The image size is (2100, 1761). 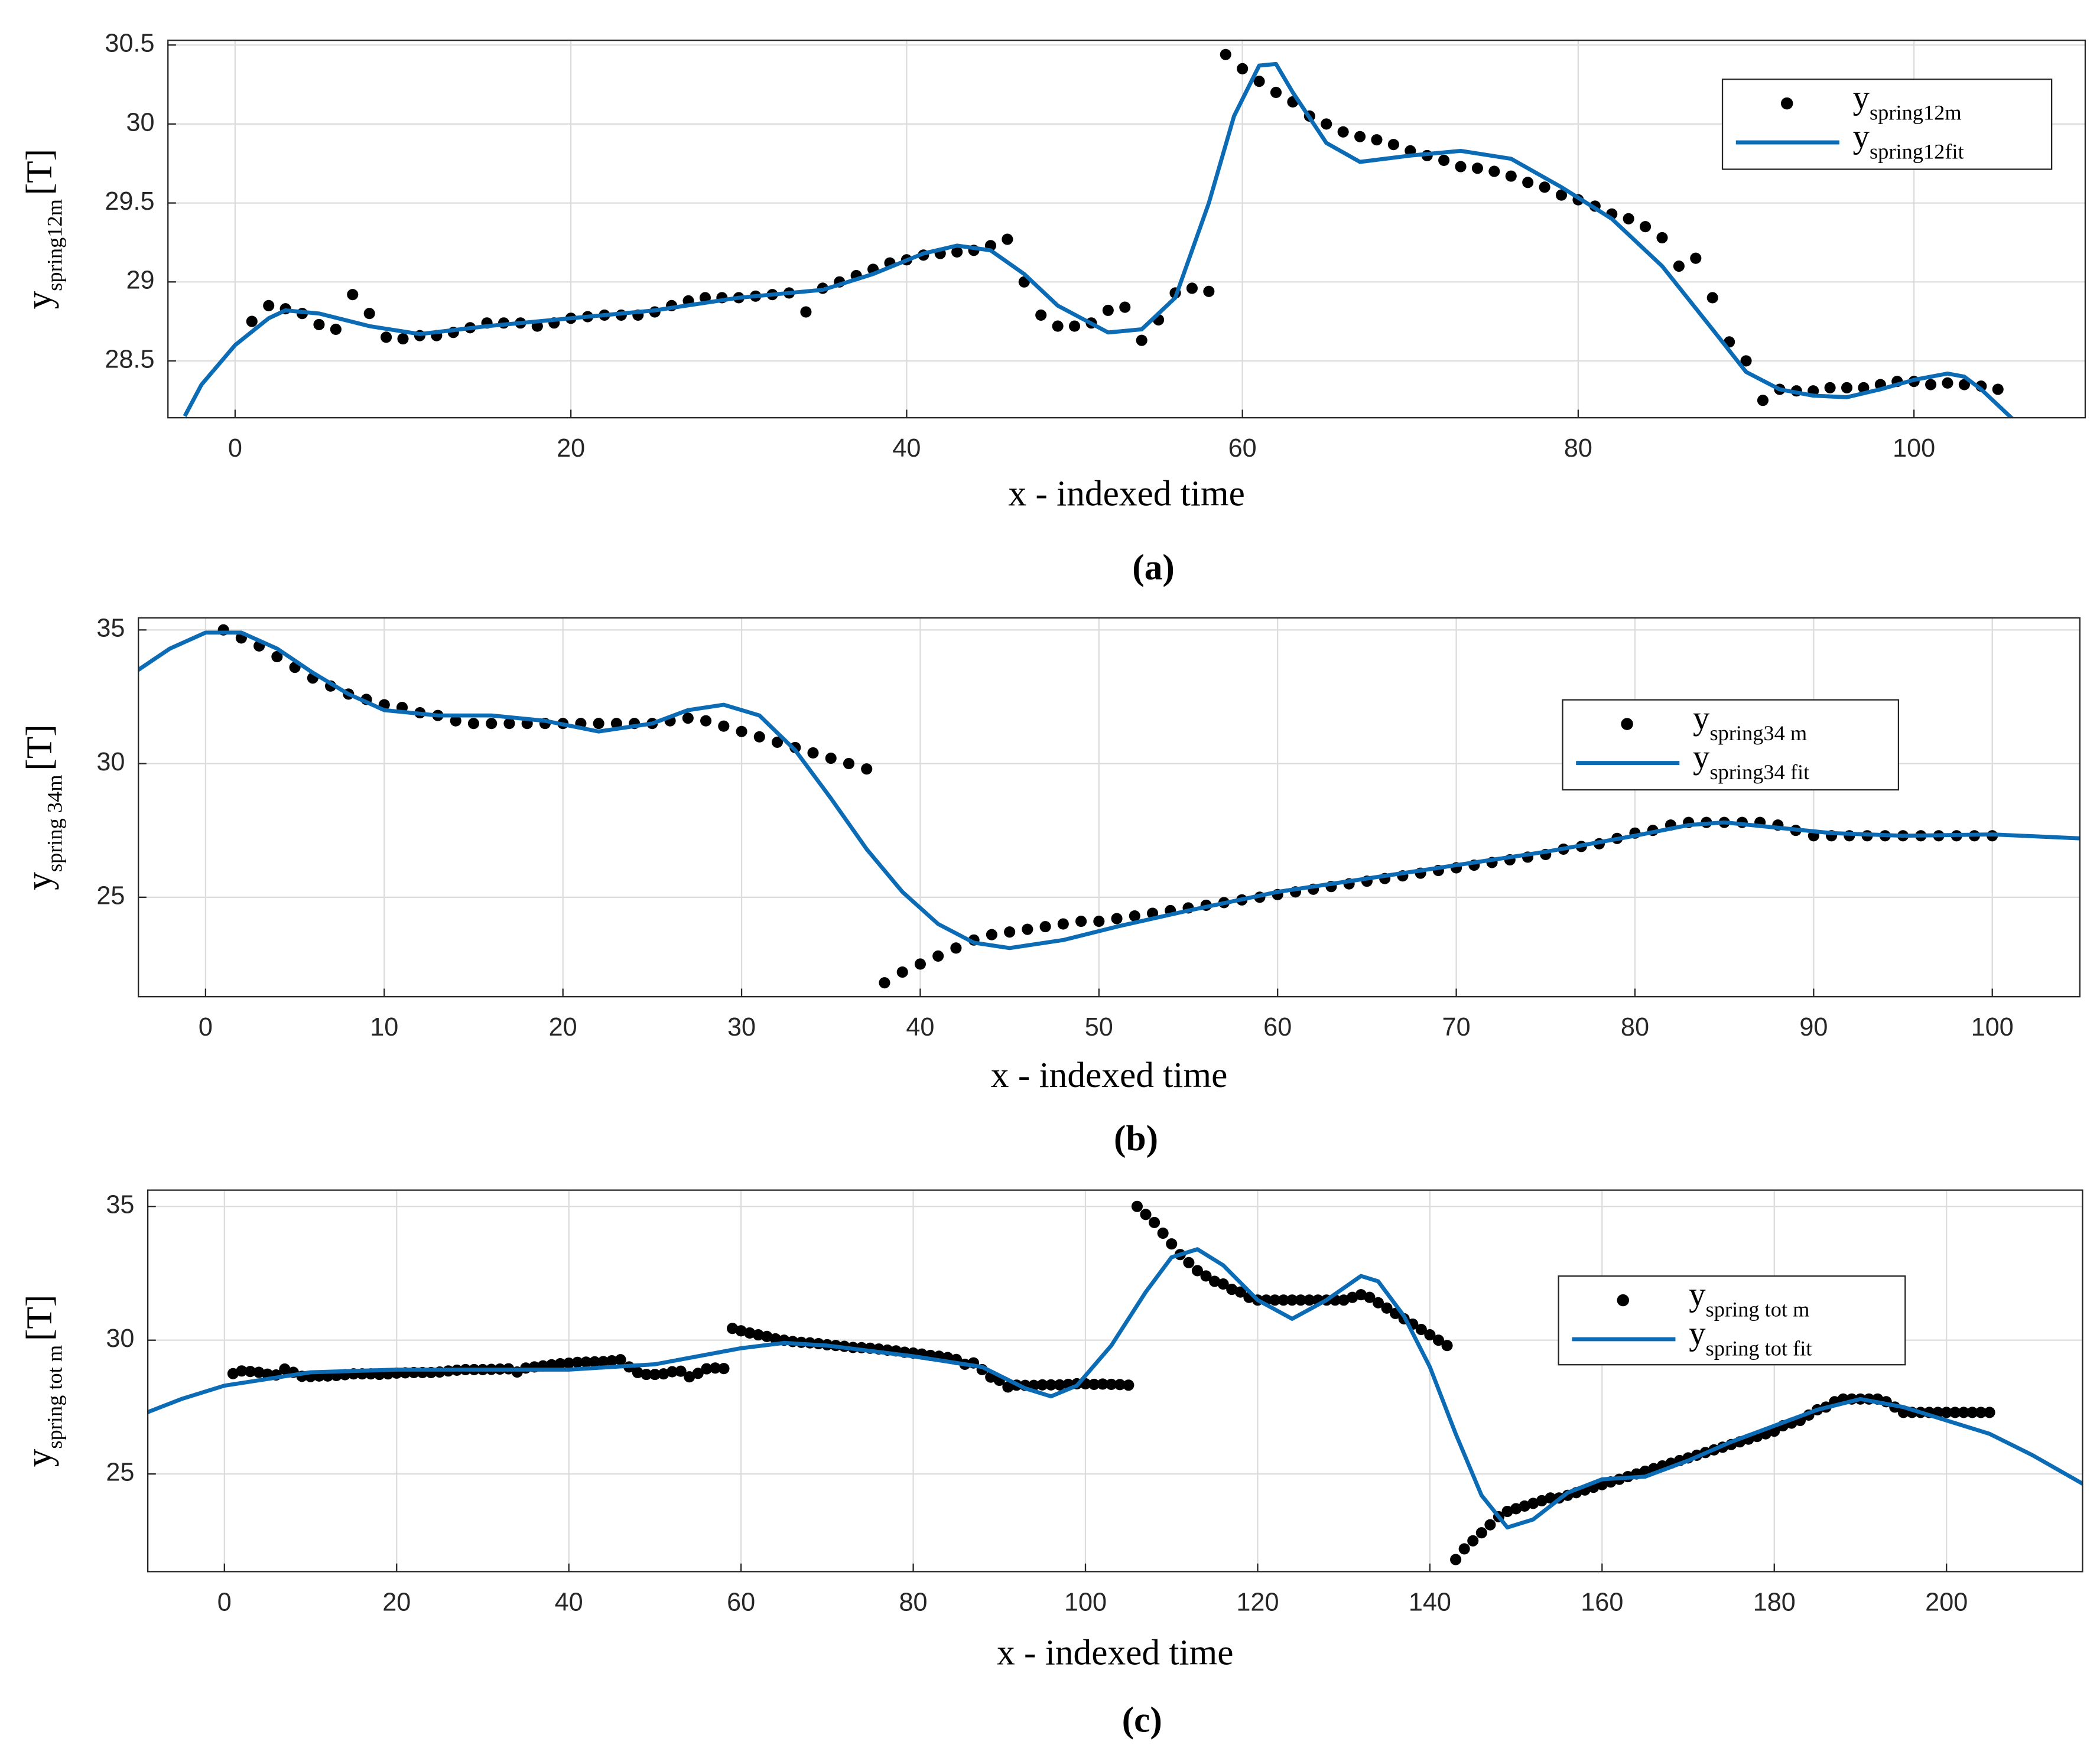 What do you see at coordinates (1759, 772) in the screenshot?
I see `legend-subscript: spring34 fit` at bounding box center [1759, 772].